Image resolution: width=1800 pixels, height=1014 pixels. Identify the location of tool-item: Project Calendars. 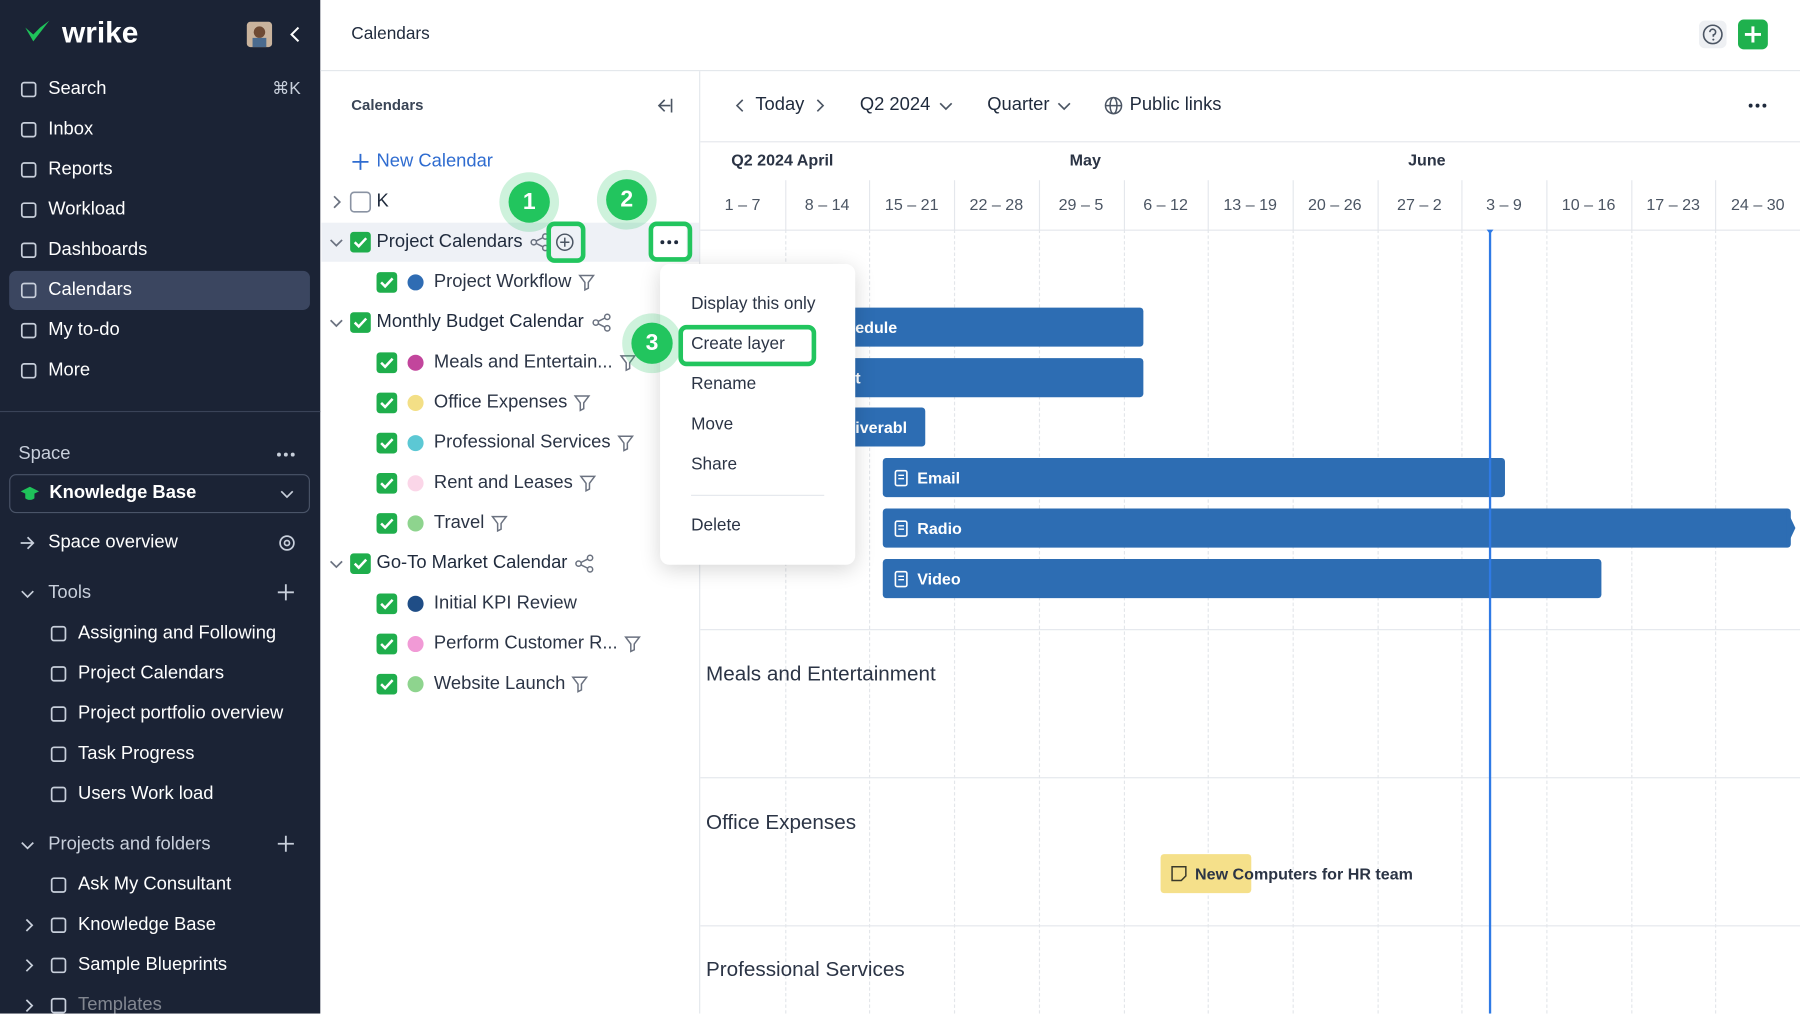
(151, 673).